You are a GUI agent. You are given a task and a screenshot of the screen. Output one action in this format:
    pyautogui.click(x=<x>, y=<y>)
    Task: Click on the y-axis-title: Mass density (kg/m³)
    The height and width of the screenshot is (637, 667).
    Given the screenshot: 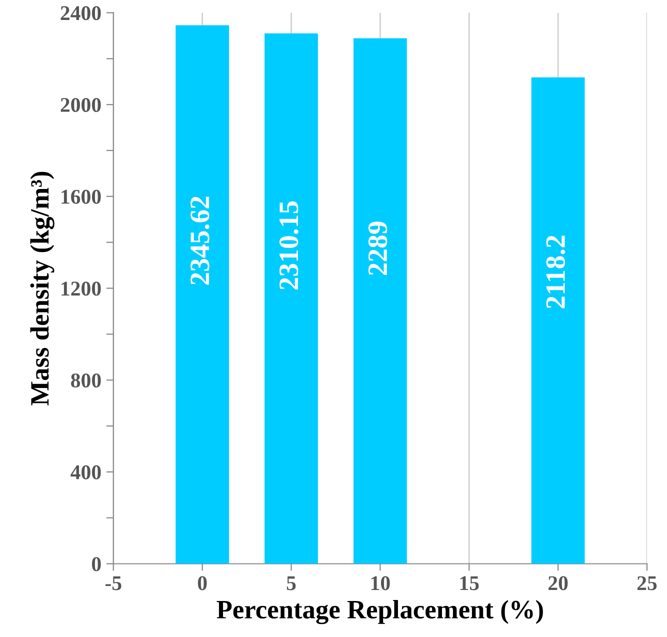 What is the action you would take?
    pyautogui.click(x=42, y=289)
    